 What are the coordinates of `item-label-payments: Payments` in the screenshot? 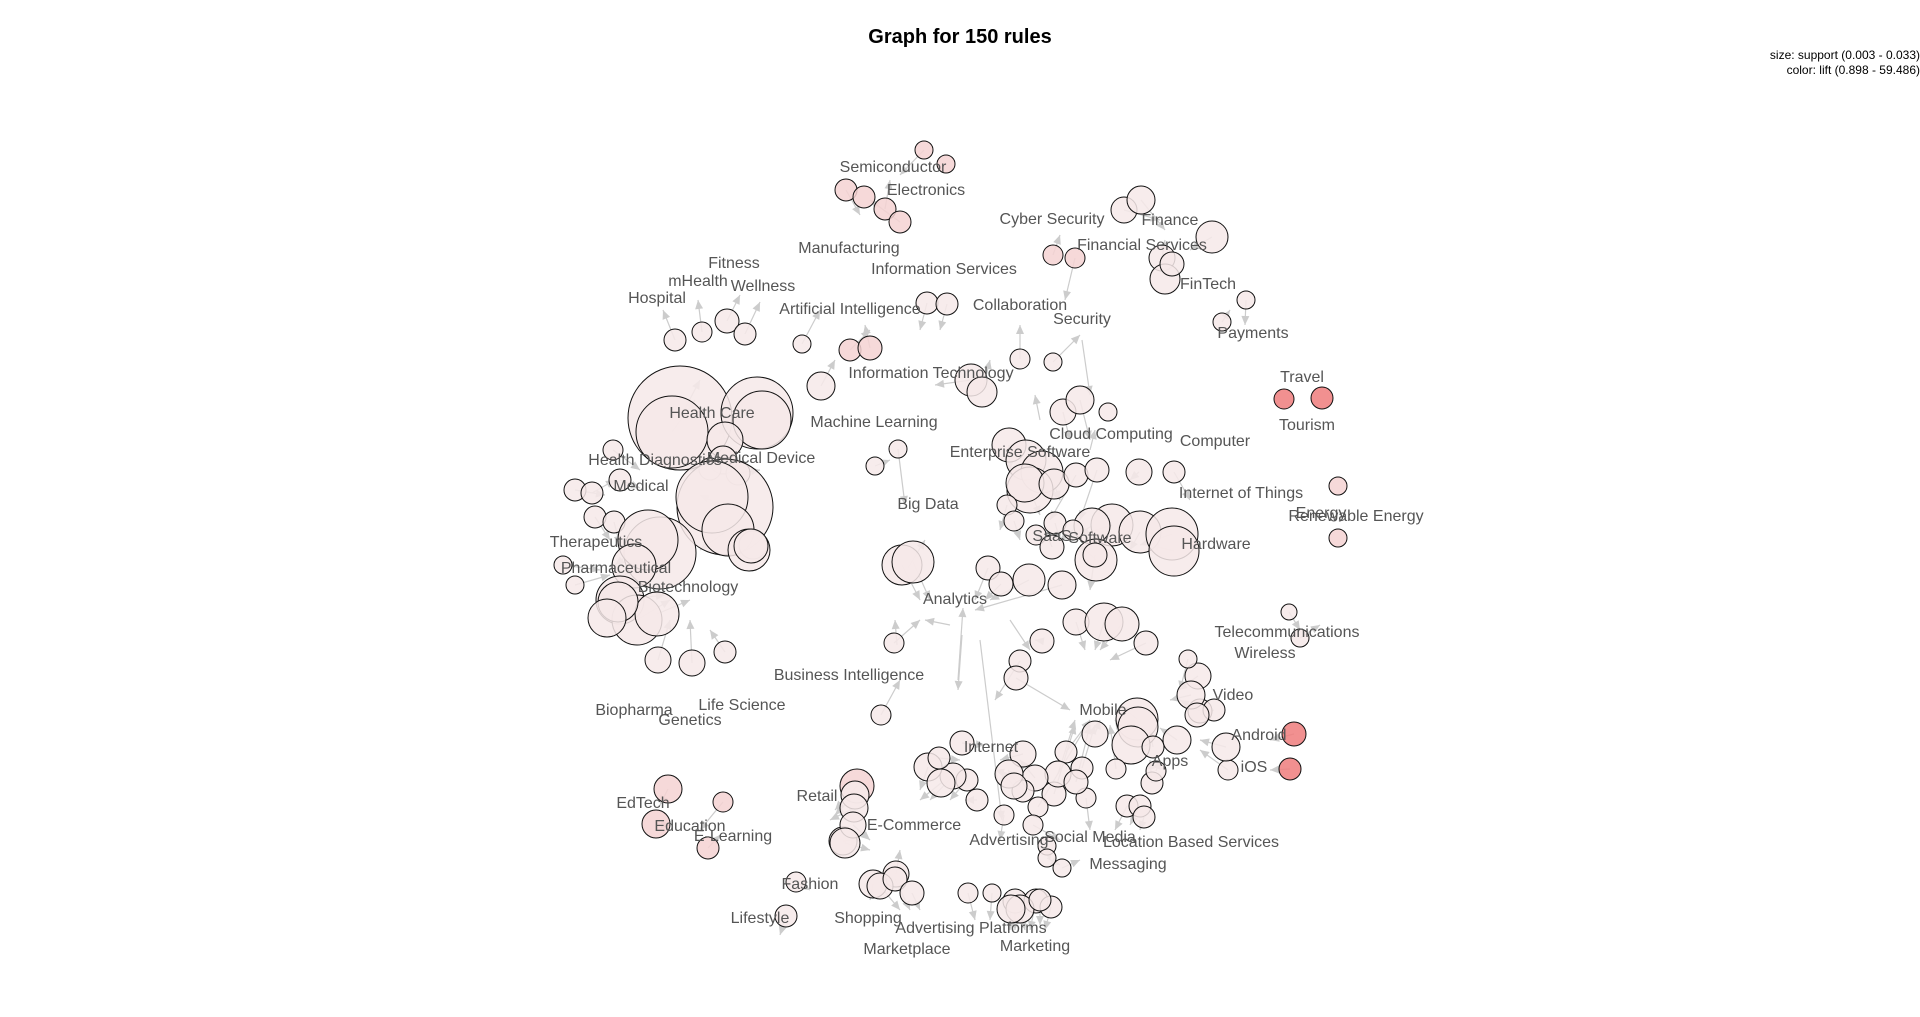 It's located at (1252, 333).